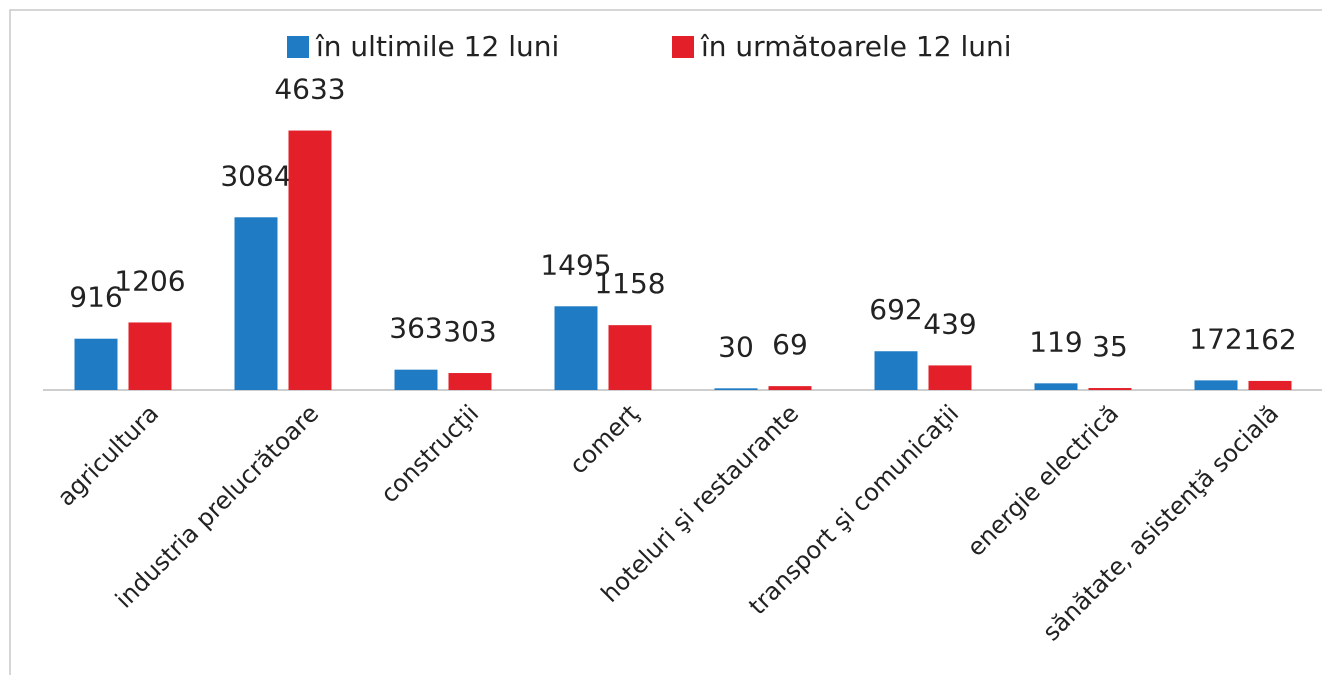 The height and width of the screenshot is (675, 1322). Describe the element at coordinates (856, 46) in the screenshot. I see `legend-label: în următoarele 12 luni` at that location.